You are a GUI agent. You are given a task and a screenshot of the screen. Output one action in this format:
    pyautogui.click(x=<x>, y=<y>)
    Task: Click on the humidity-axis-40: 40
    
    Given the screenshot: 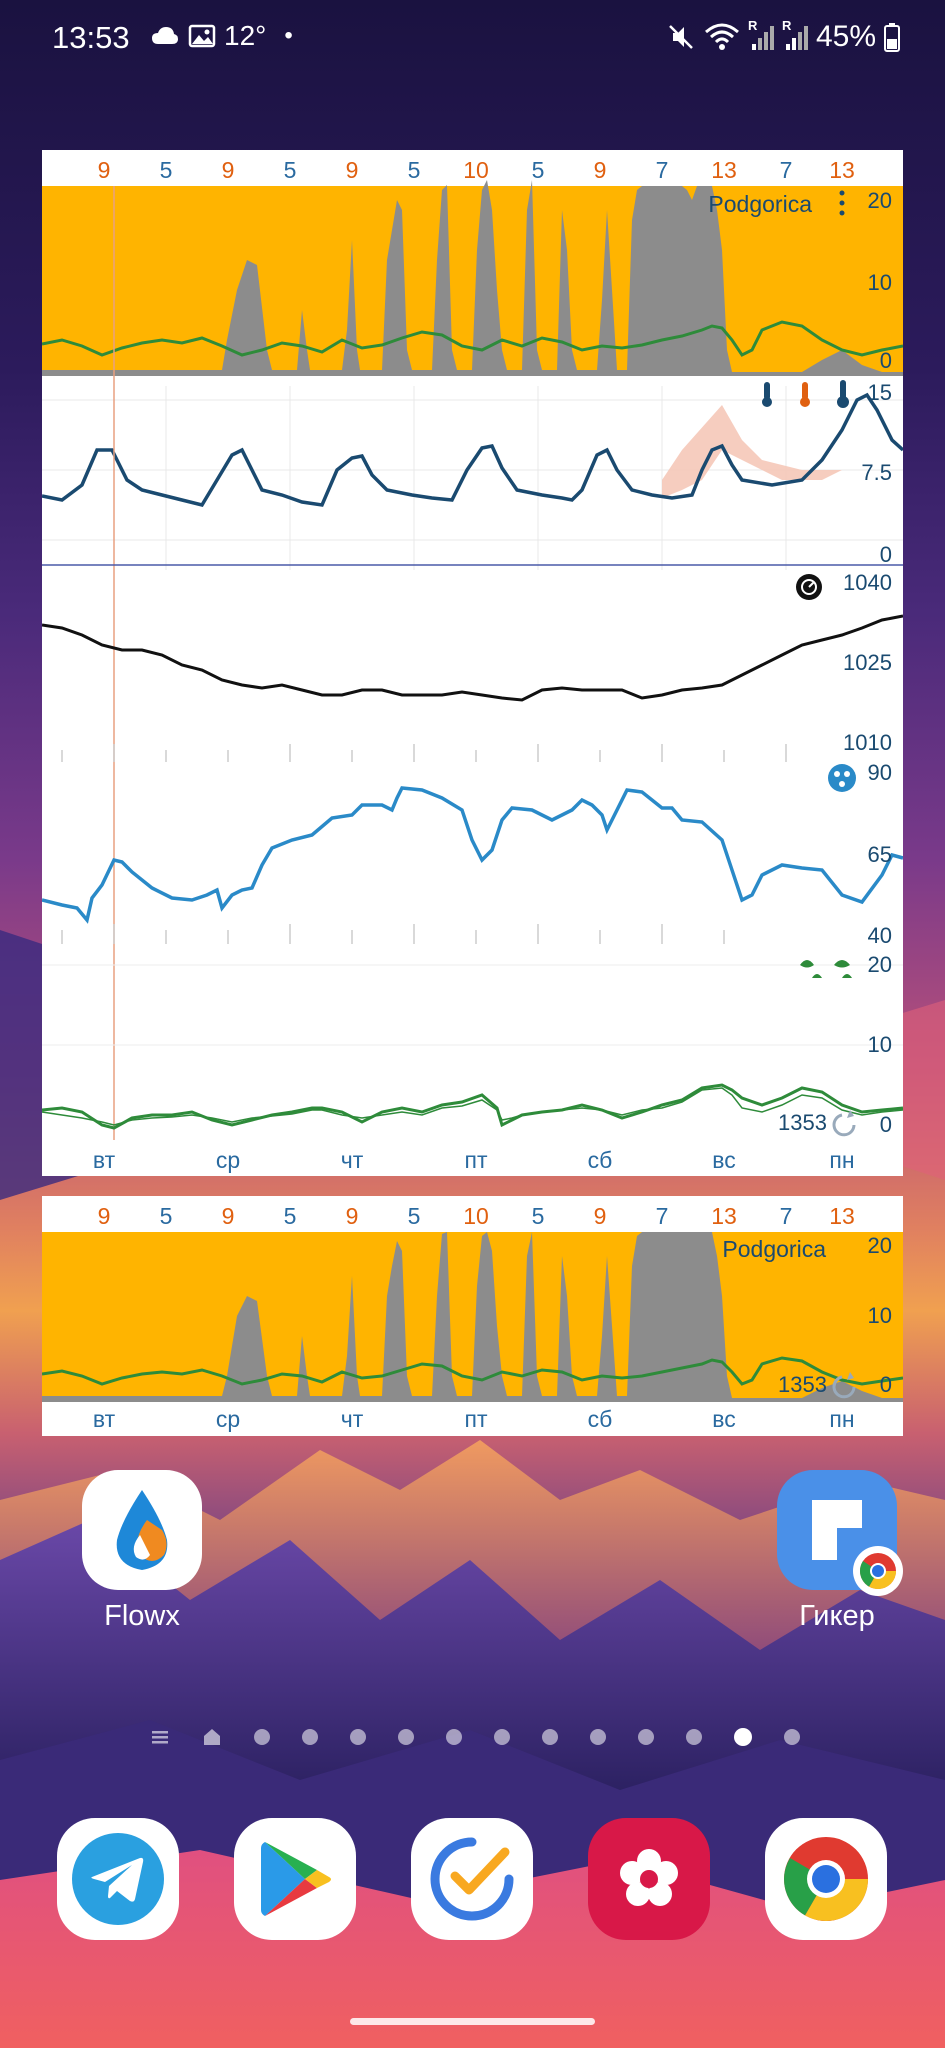 What is the action you would take?
    pyautogui.click(x=880, y=935)
    